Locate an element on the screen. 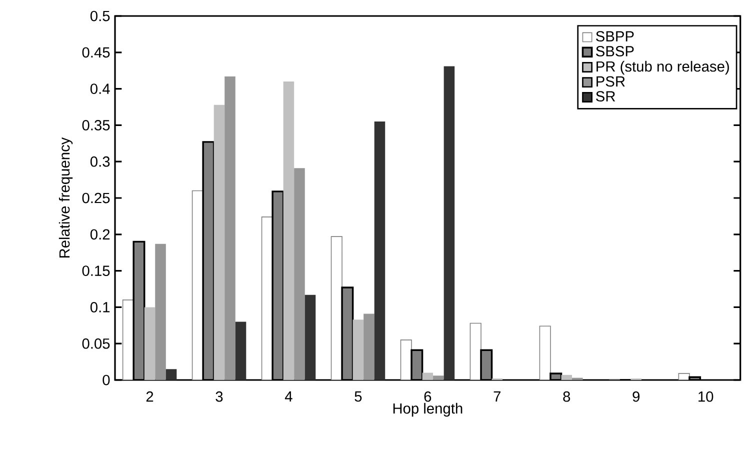  y-tick-label: 0.15 is located at coordinates (96, 271).